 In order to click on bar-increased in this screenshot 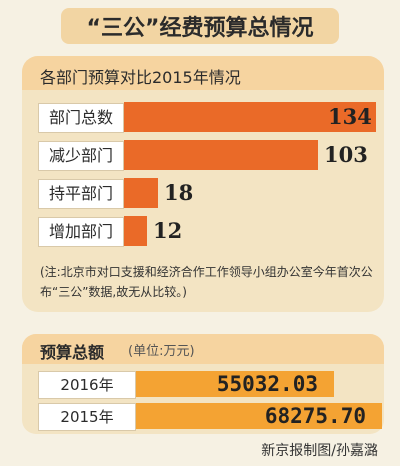, I will do `click(135, 231)`.